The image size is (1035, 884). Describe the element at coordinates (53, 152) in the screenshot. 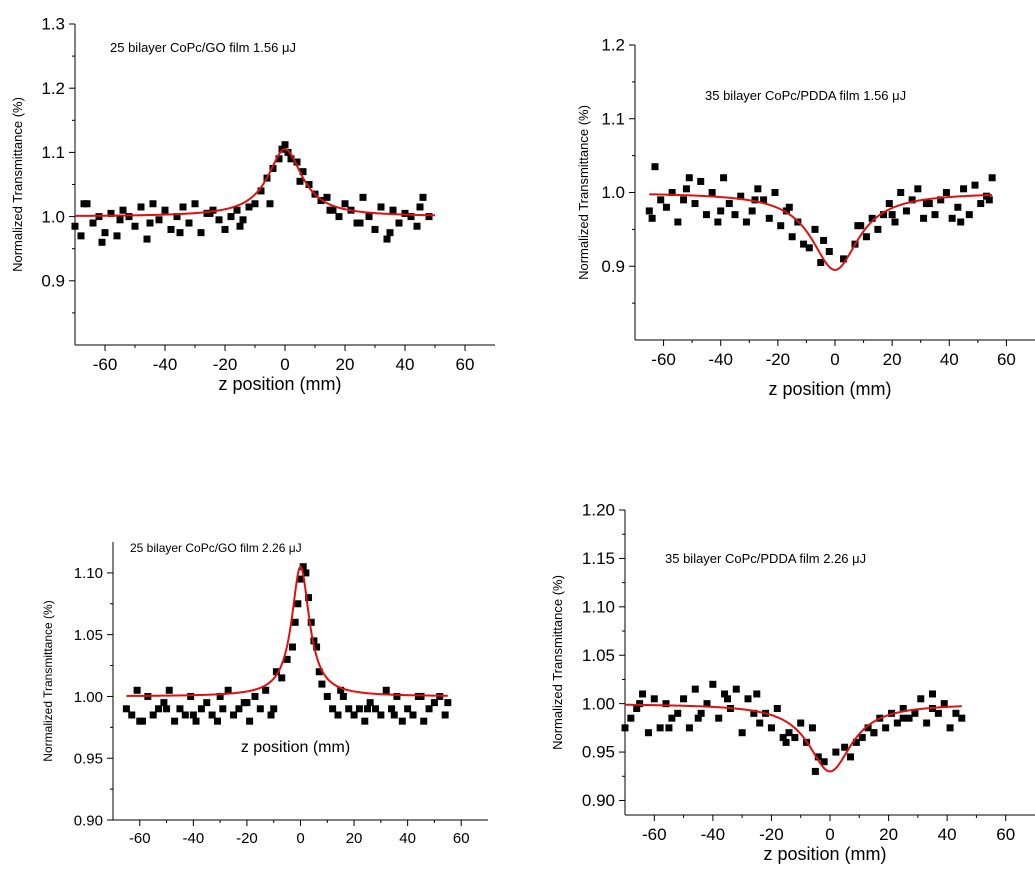

I see `y-tick-label: 1.1` at that location.